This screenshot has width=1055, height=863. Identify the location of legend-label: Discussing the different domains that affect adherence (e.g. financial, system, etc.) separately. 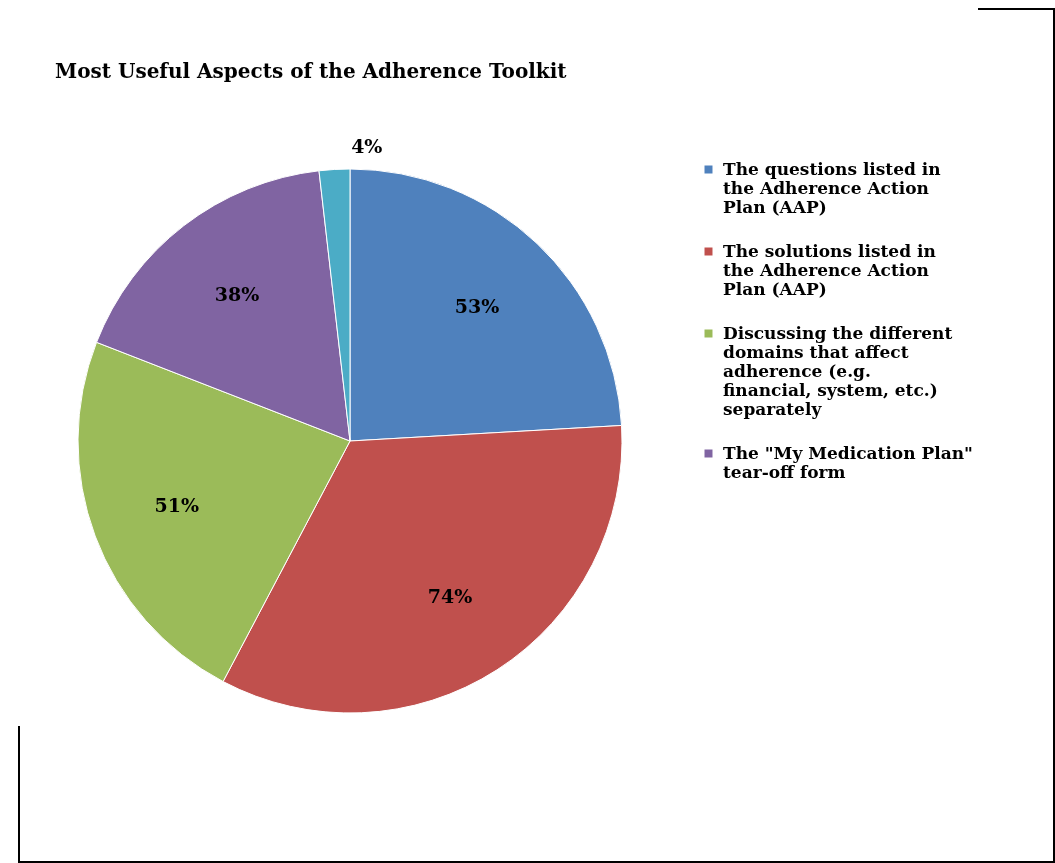
(838, 370).